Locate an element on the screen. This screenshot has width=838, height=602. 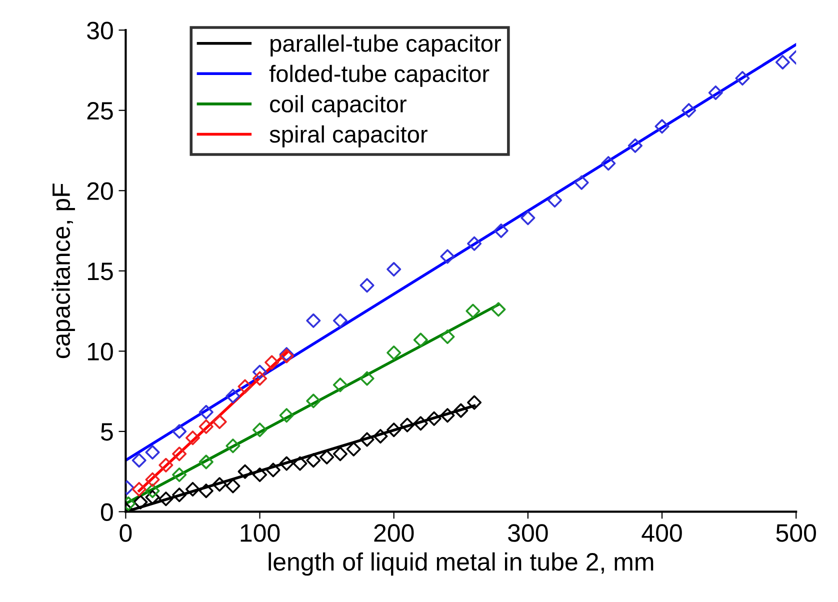
legend-label: spiral capacitor is located at coordinates (349, 136).